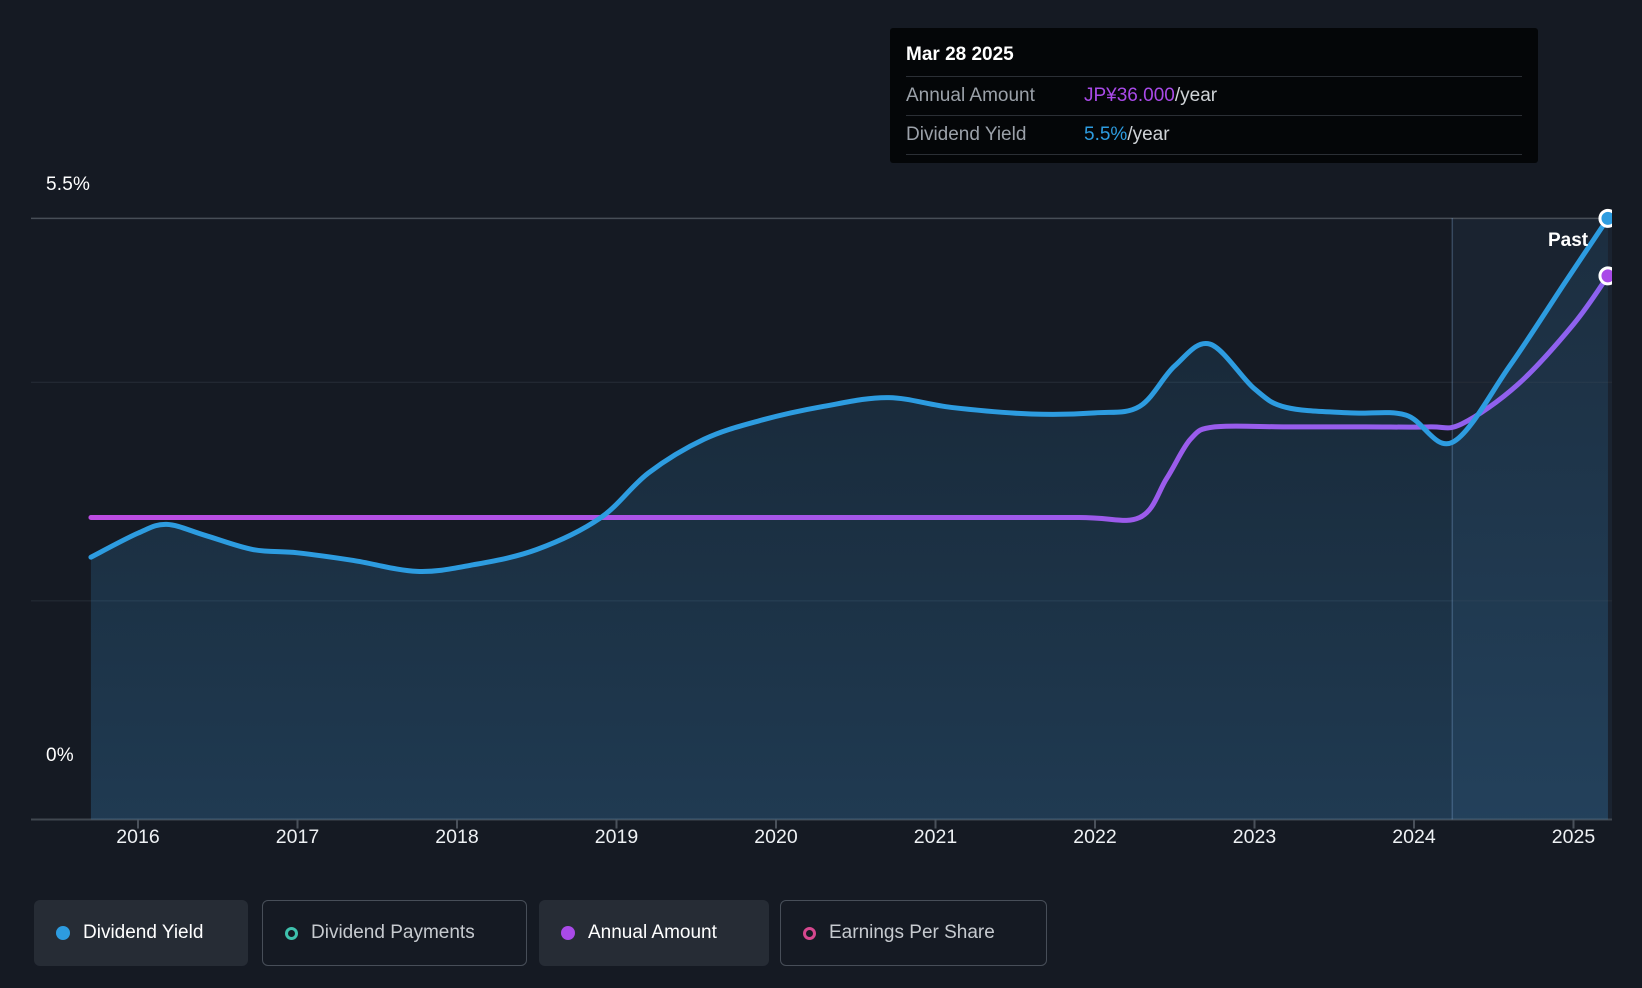 This screenshot has width=1642, height=988. What do you see at coordinates (1573, 837) in the screenshot?
I see `x-axis-label-2025: 2025` at bounding box center [1573, 837].